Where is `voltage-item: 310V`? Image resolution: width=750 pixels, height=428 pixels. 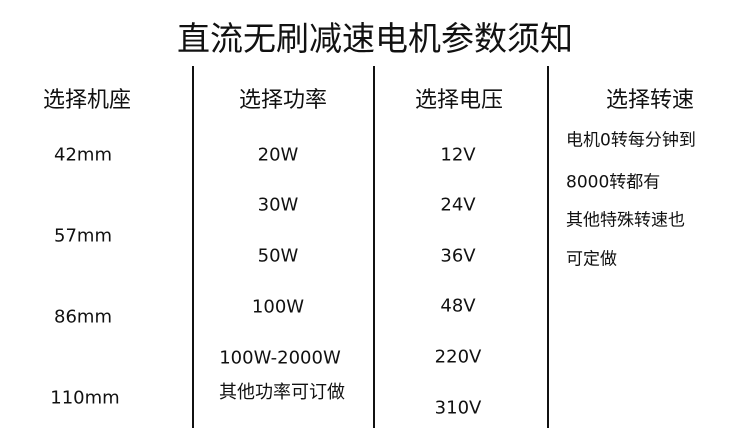
voltage-item: 310V is located at coordinates (458, 408).